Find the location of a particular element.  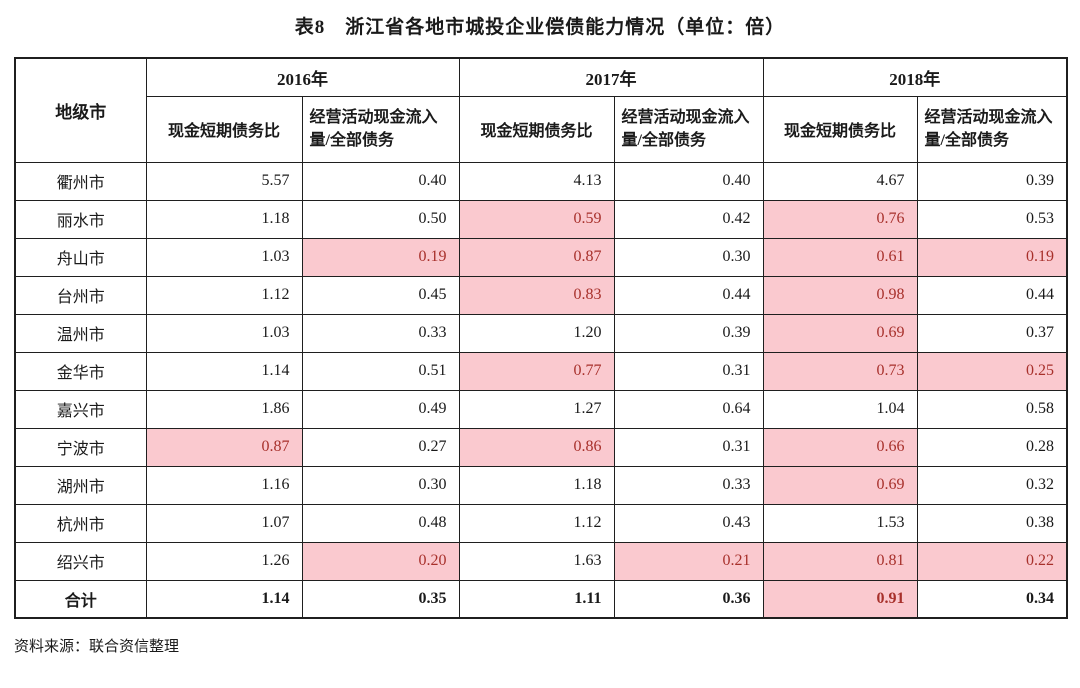

table-row: 舟山市 1.03 0.19 0.87 0.30 0.61 0.19 is located at coordinates (541, 257).